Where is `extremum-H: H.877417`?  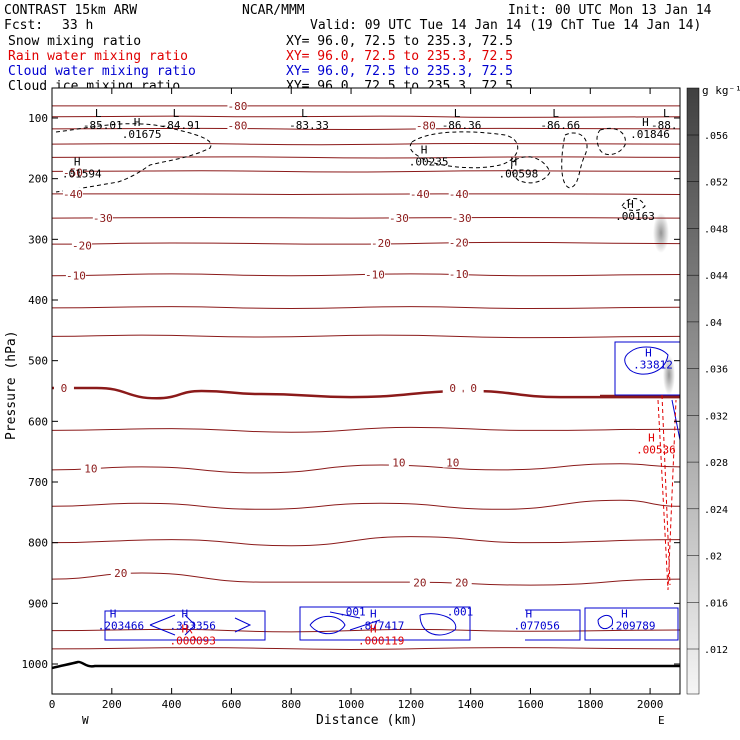 extremum-H: H.877417 is located at coordinates (381, 620).